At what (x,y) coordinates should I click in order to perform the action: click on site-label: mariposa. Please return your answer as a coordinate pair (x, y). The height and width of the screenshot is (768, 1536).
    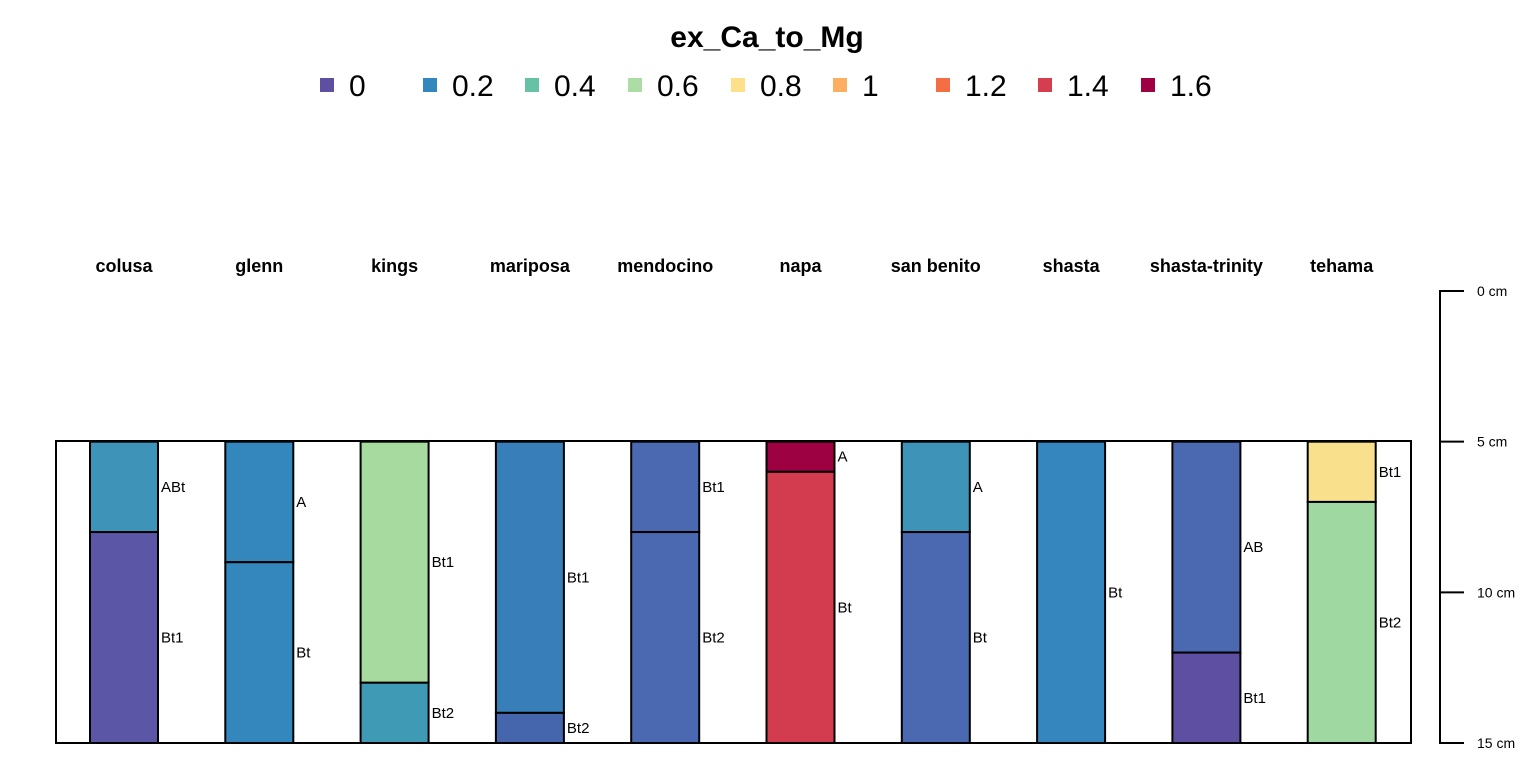
    Looking at the image, I should click on (530, 266).